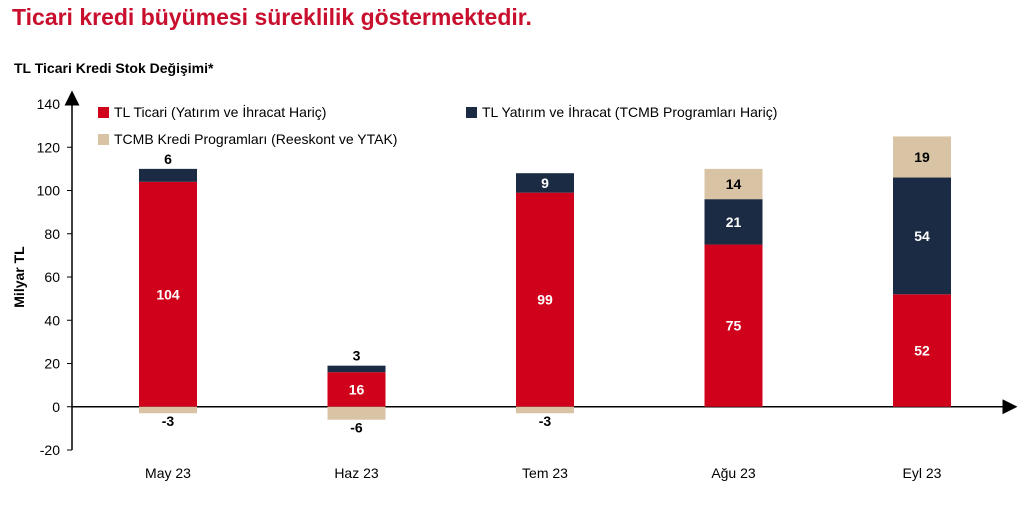  What do you see at coordinates (357, 356) in the screenshot?
I see `data-label: 3` at bounding box center [357, 356].